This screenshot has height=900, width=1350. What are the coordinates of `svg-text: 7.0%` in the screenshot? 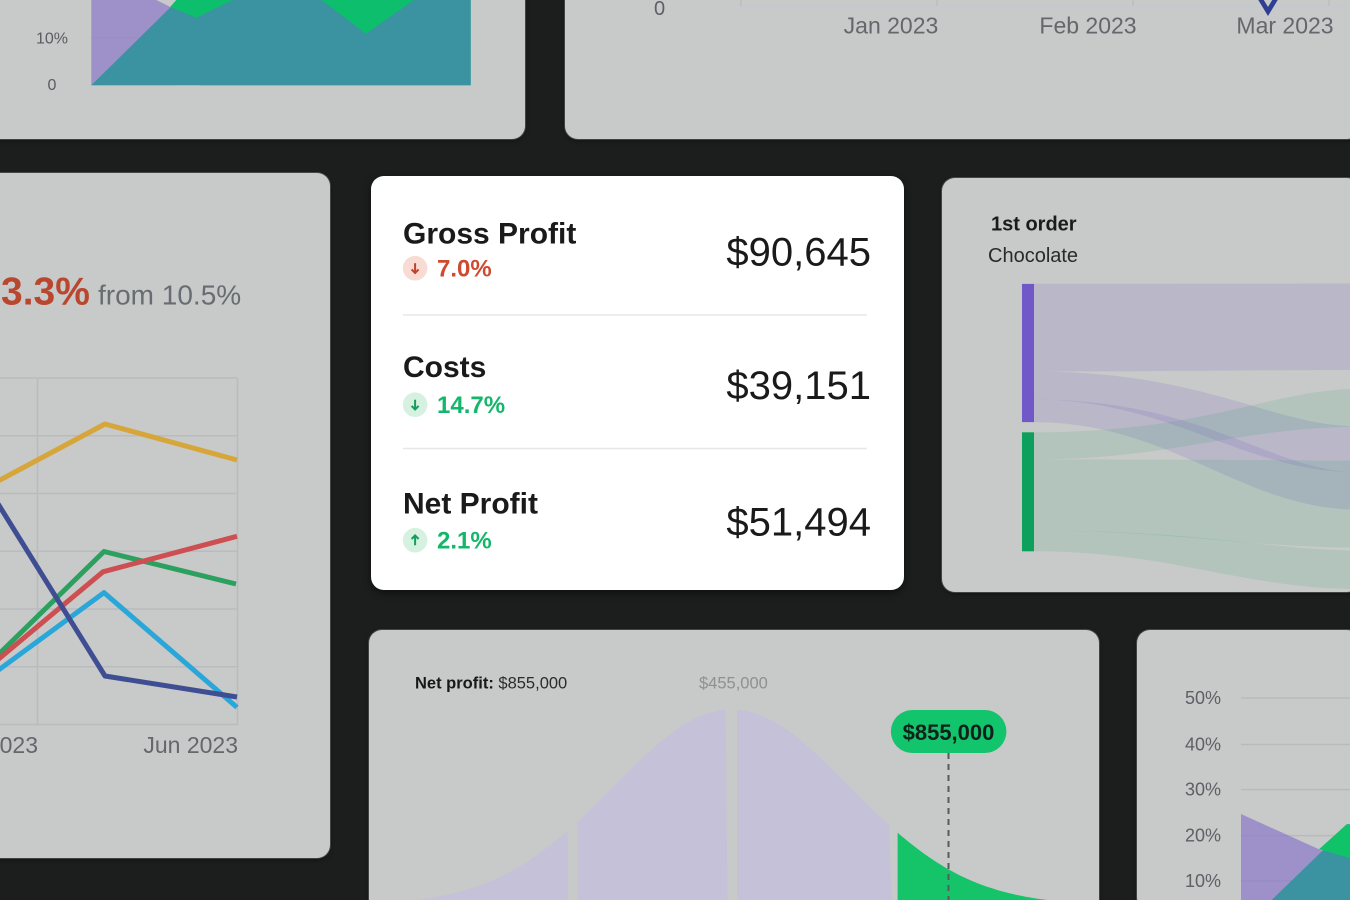 It's located at (464, 268).